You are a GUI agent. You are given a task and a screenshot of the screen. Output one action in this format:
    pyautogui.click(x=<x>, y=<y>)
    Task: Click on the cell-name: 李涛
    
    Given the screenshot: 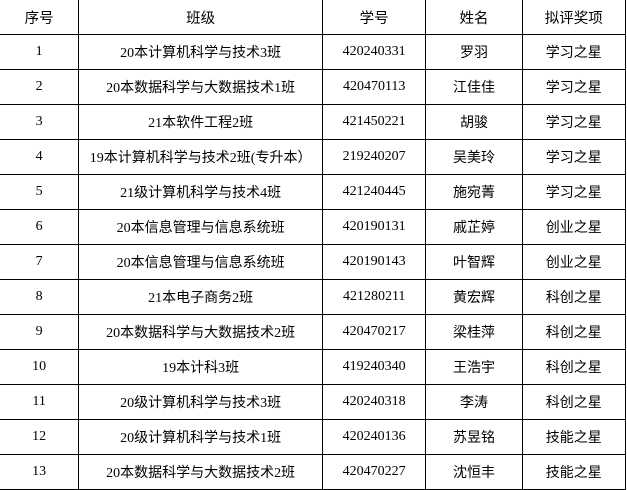 What is the action you would take?
    pyautogui.click(x=474, y=402)
    